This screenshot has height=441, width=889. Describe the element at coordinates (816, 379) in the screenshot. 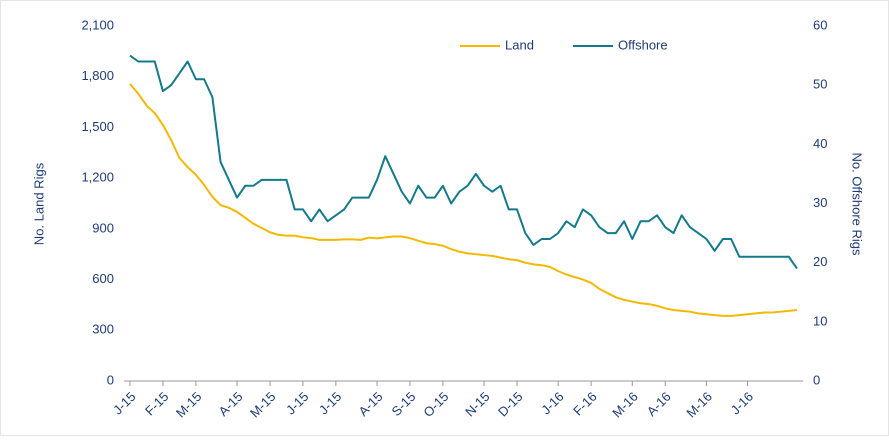

I see `y2-tick-label: 0` at that location.